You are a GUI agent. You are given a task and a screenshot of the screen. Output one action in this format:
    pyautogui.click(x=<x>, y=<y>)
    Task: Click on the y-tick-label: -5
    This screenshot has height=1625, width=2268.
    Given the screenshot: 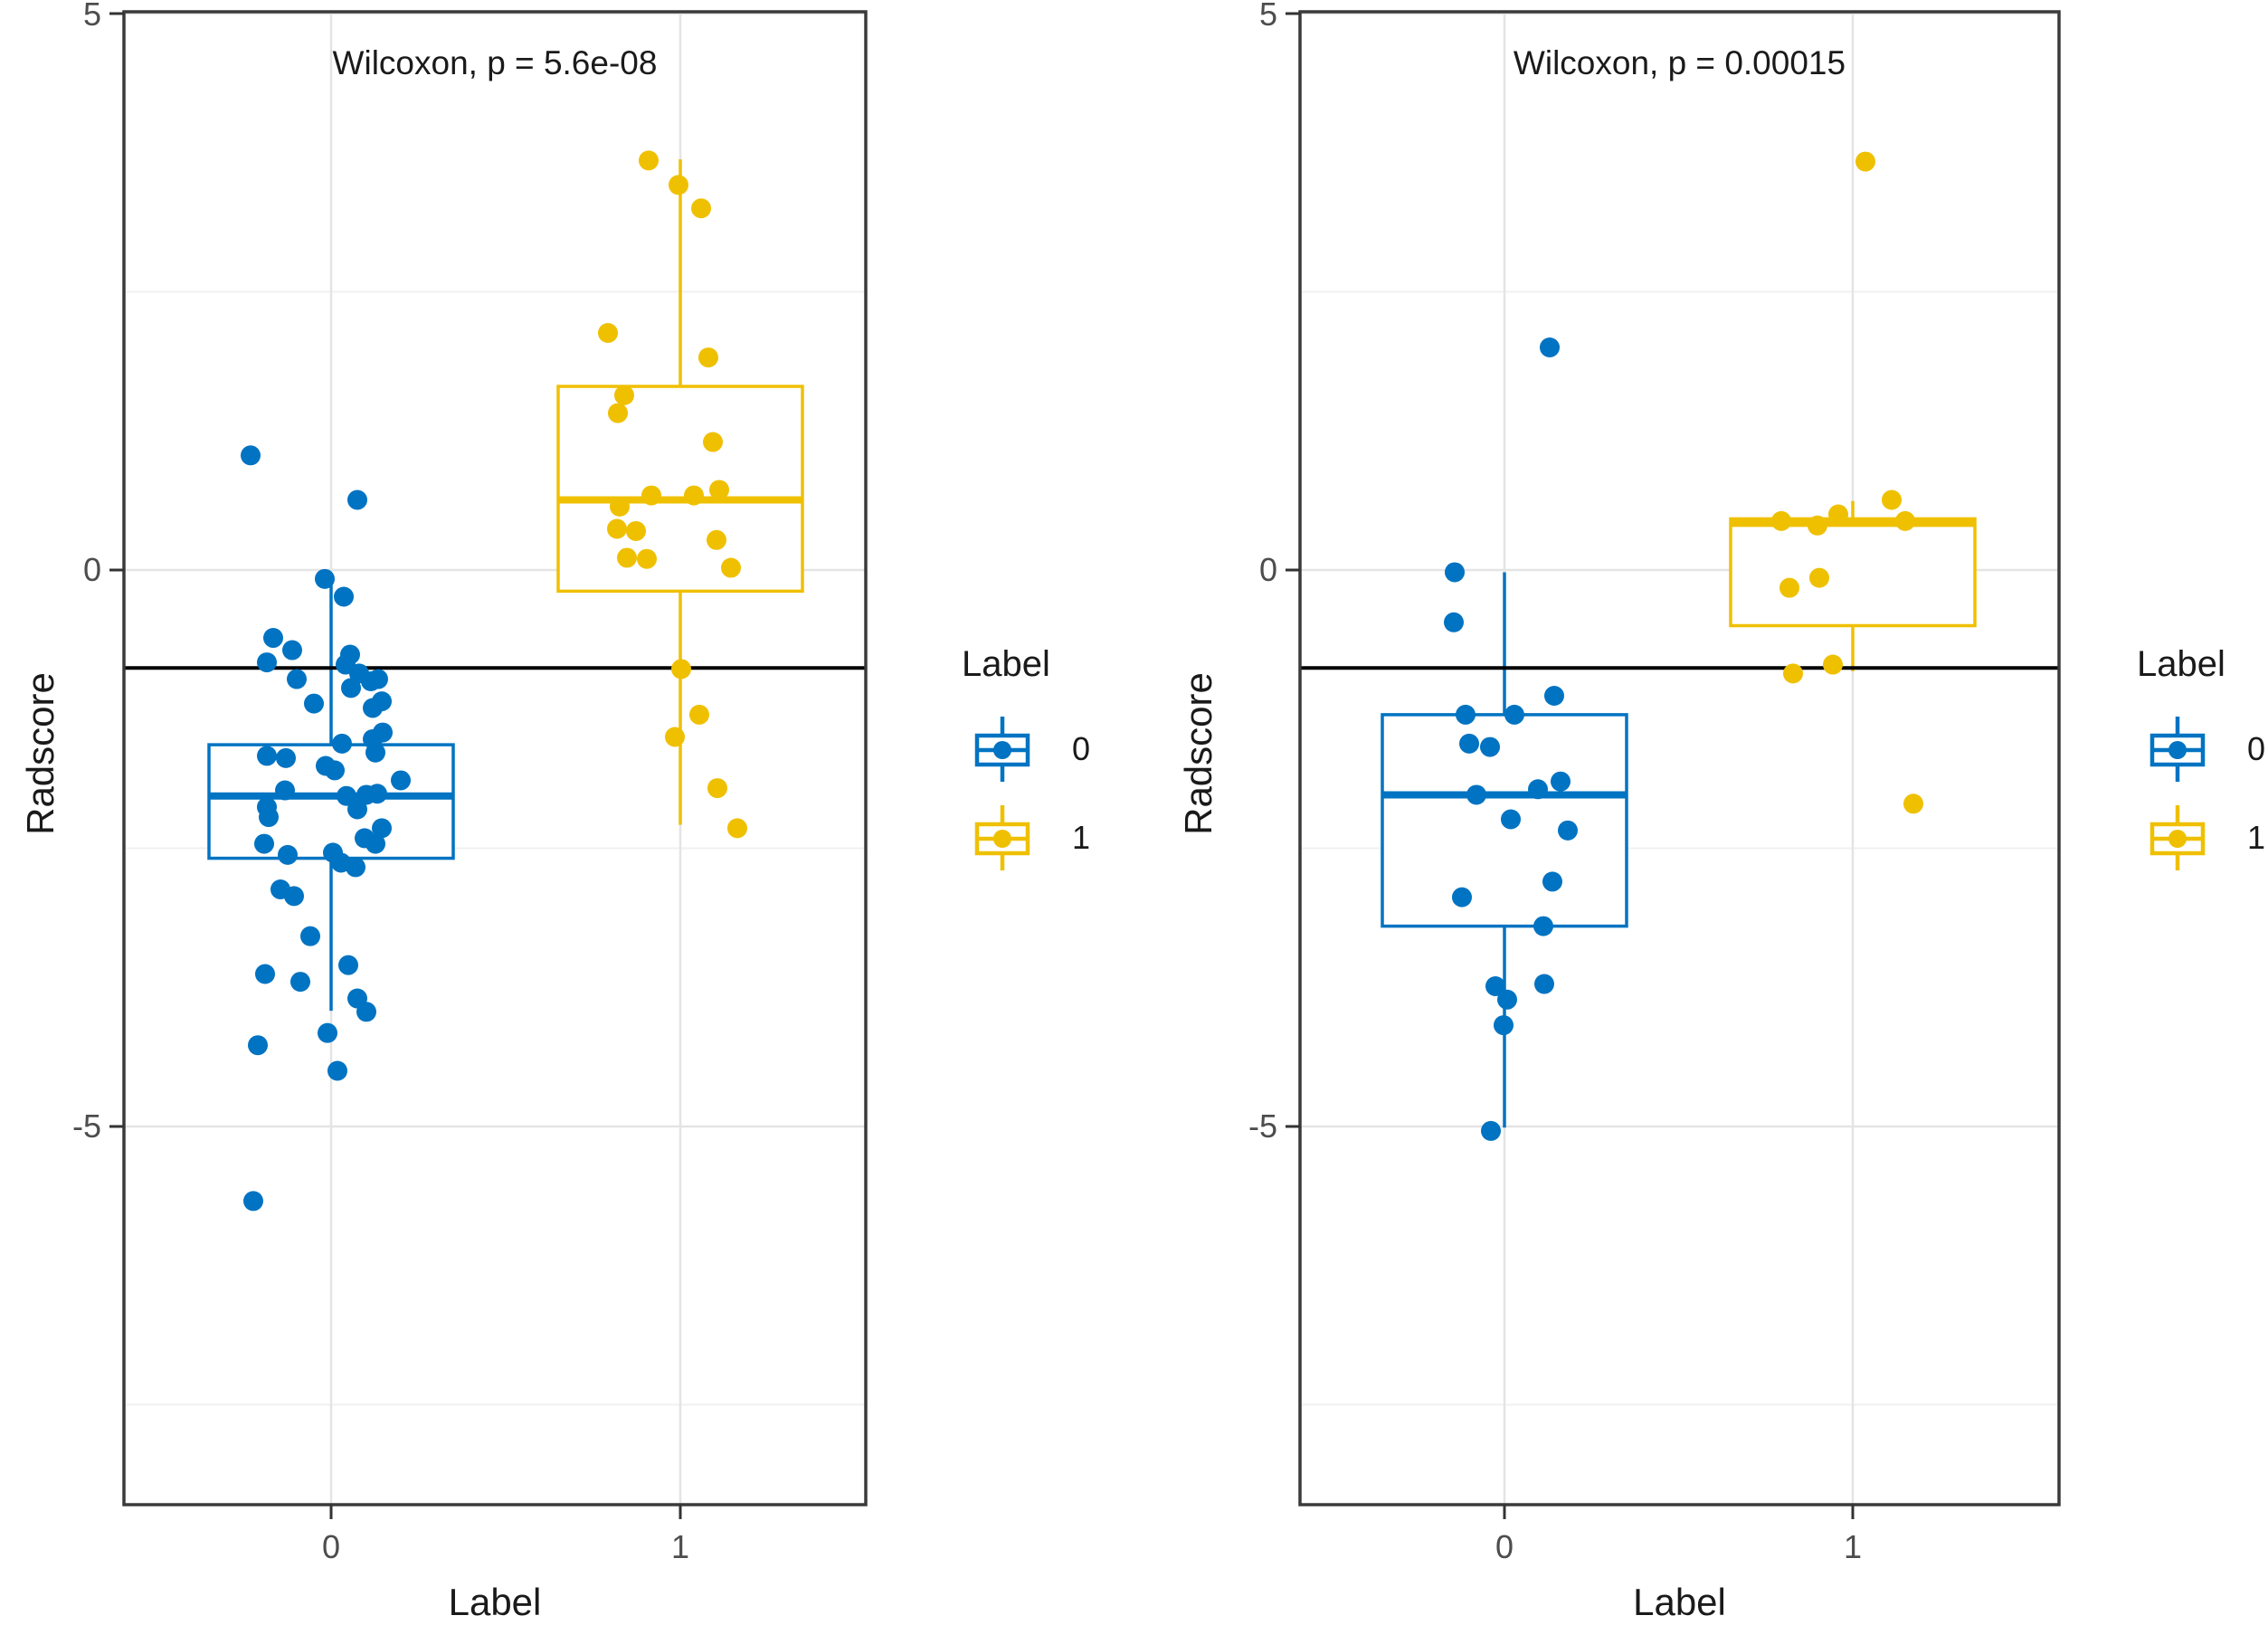 What is the action you would take?
    pyautogui.click(x=86, y=1126)
    